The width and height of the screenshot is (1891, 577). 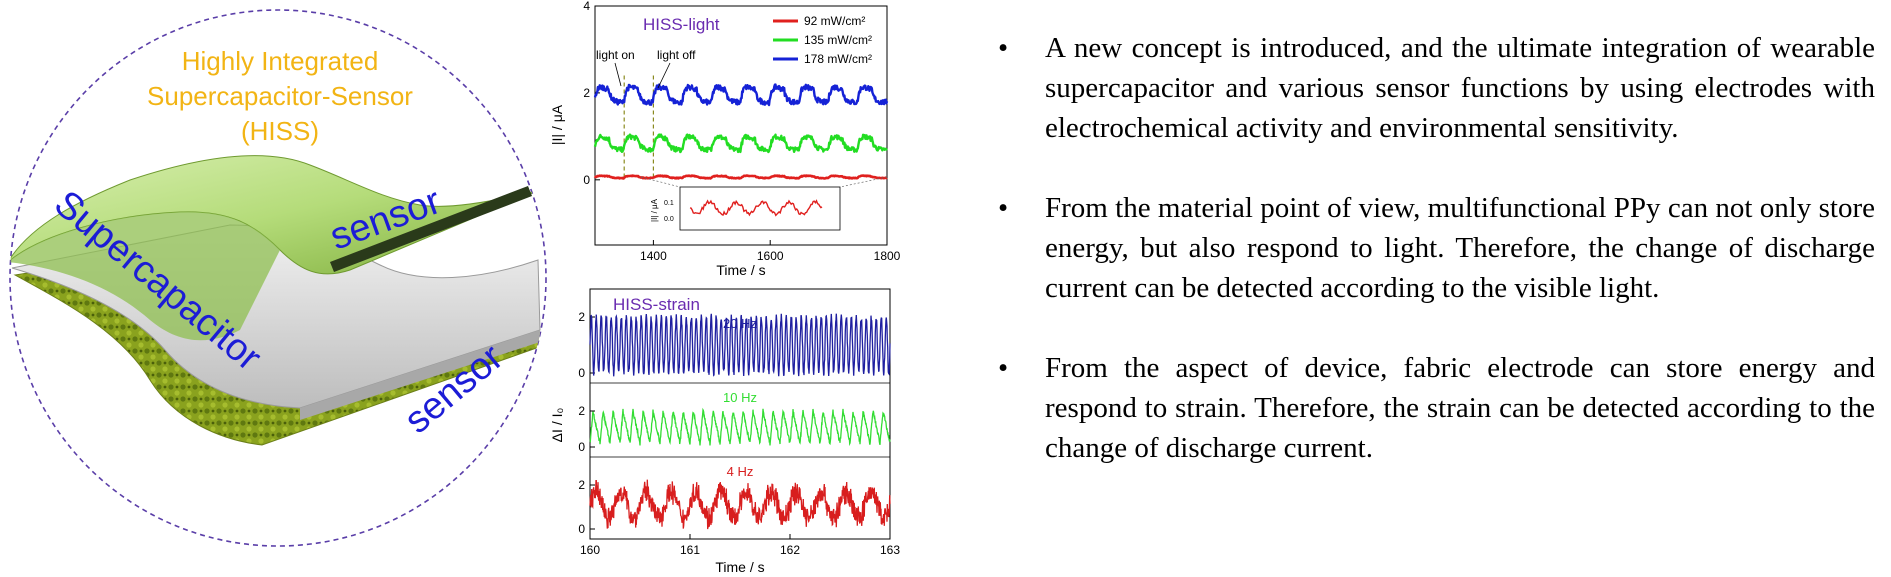 What do you see at coordinates (838, 40) in the screenshot?
I see `legend-label-135: 135 mW/cm²` at bounding box center [838, 40].